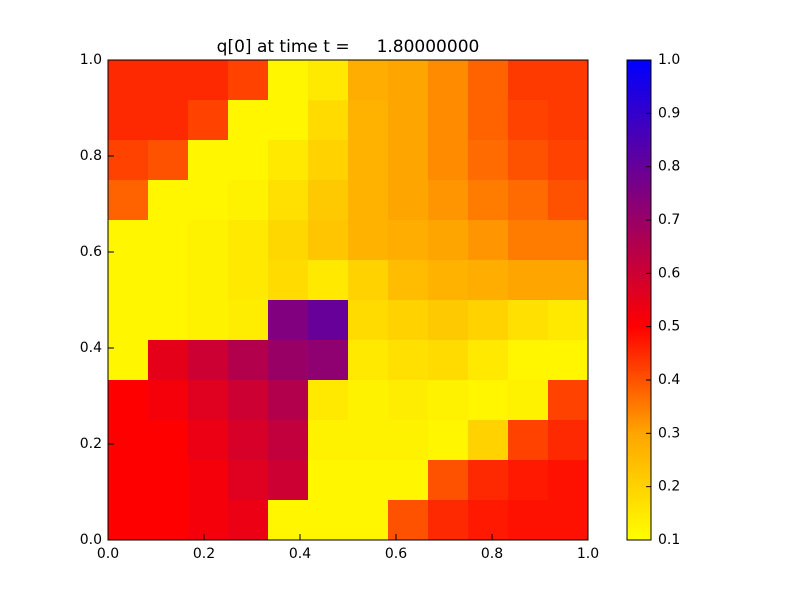 Image resolution: width=800 pixels, height=600 pixels. I want to click on y-tick-label: 0.2, so click(91, 444).